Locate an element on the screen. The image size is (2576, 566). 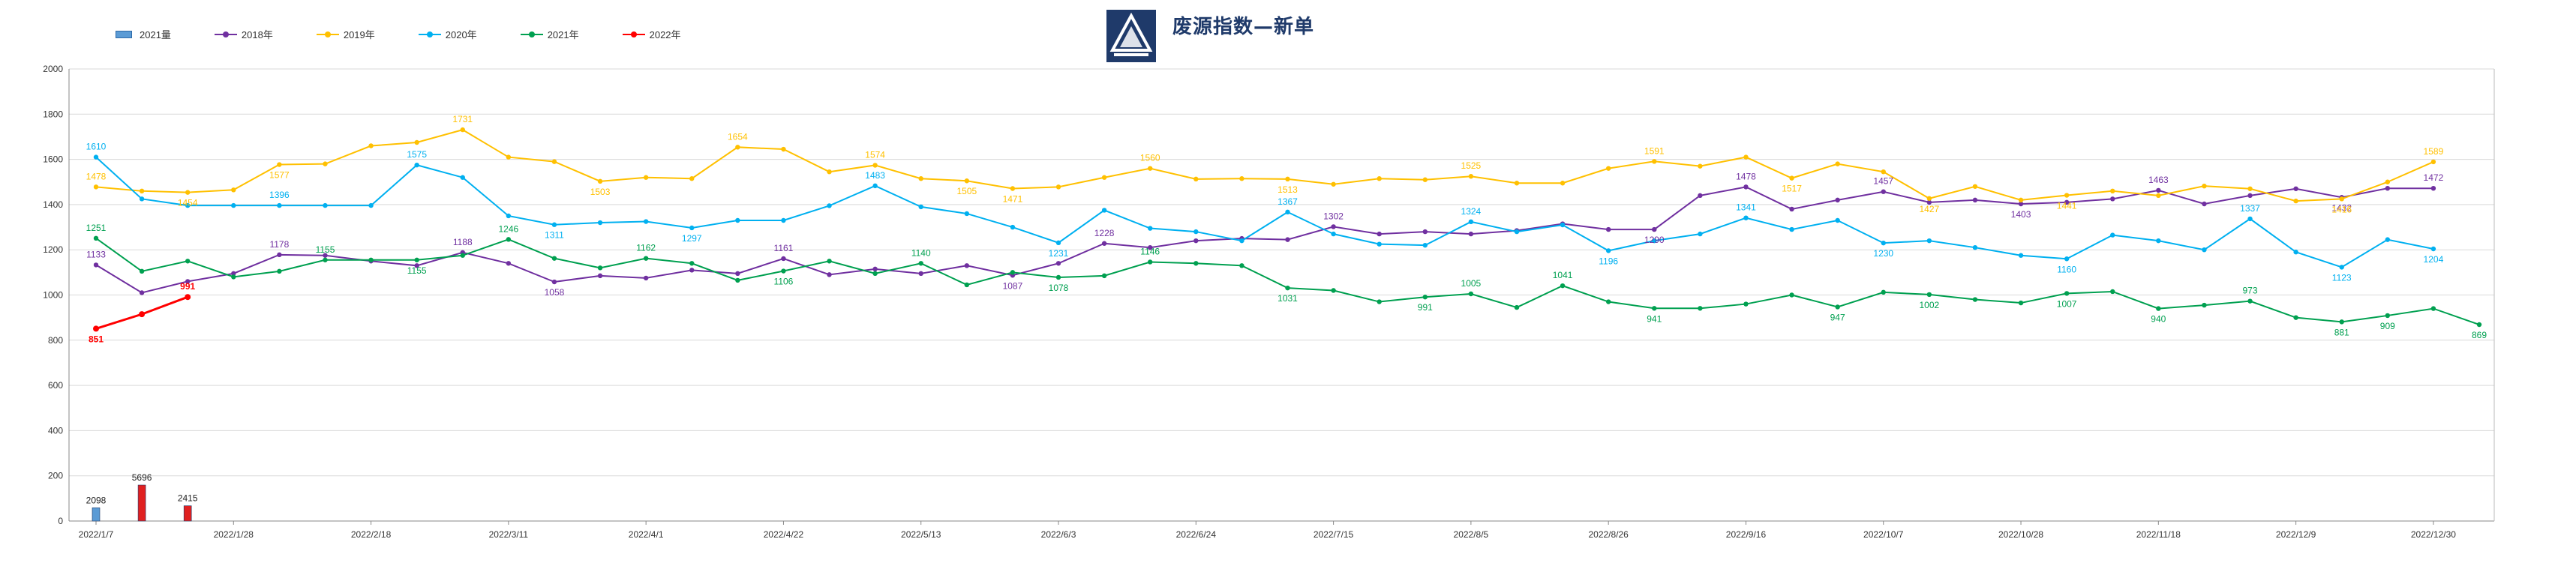
data-label: 1230 is located at coordinates (1883, 253).